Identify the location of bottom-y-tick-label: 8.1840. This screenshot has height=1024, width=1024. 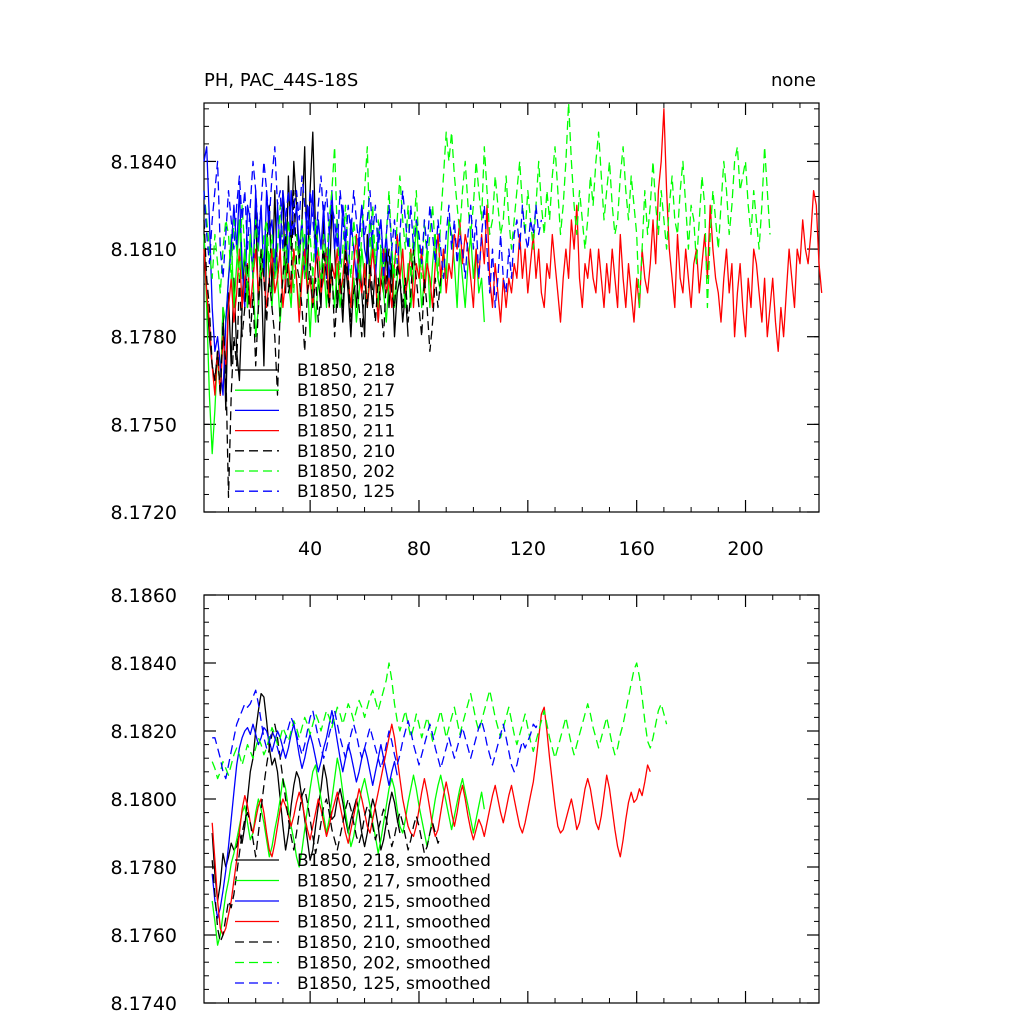
(144, 664).